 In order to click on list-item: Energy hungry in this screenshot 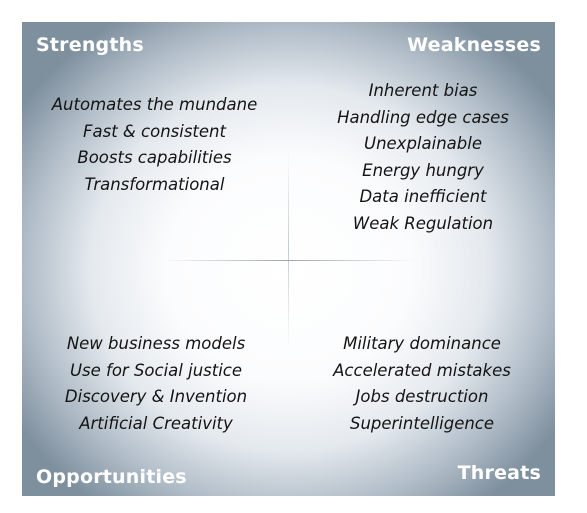, I will do `click(423, 170)`.